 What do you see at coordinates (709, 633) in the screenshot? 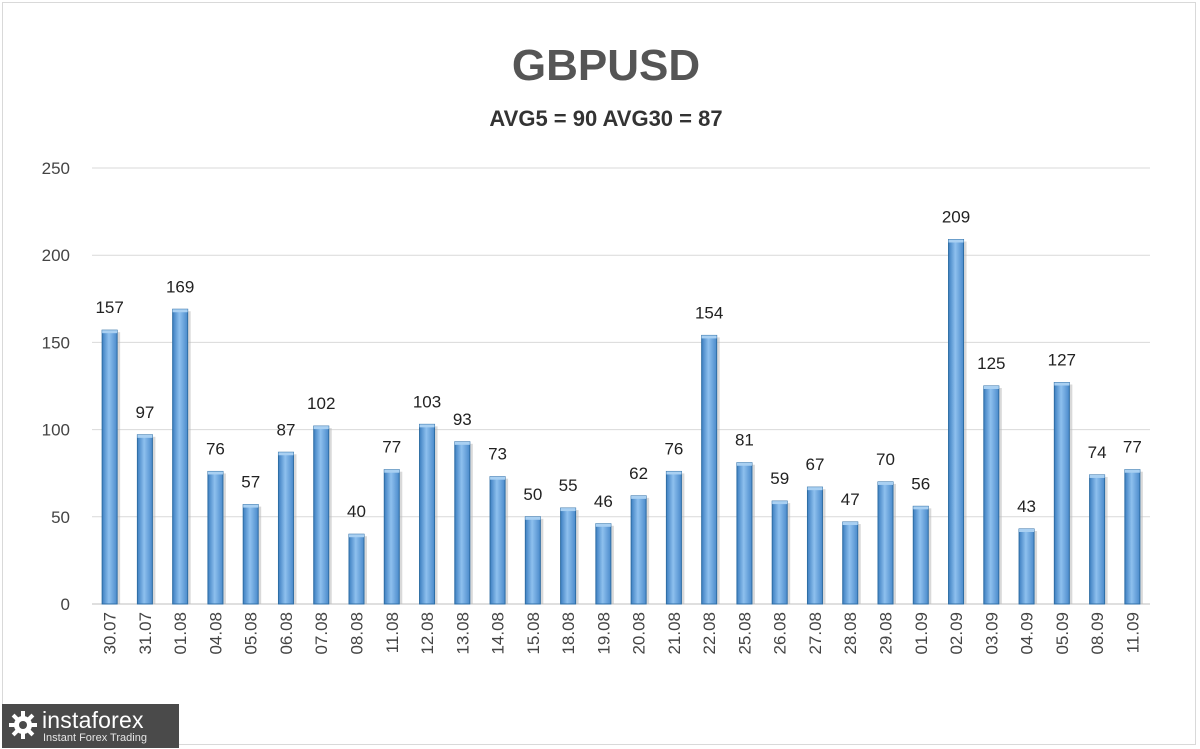
I see `x-tick-label: 22.08` at bounding box center [709, 633].